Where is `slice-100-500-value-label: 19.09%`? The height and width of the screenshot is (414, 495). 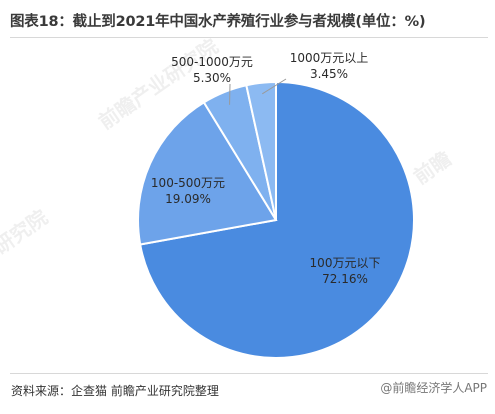 slice-100-500-value-label: 19.09% is located at coordinates (188, 199).